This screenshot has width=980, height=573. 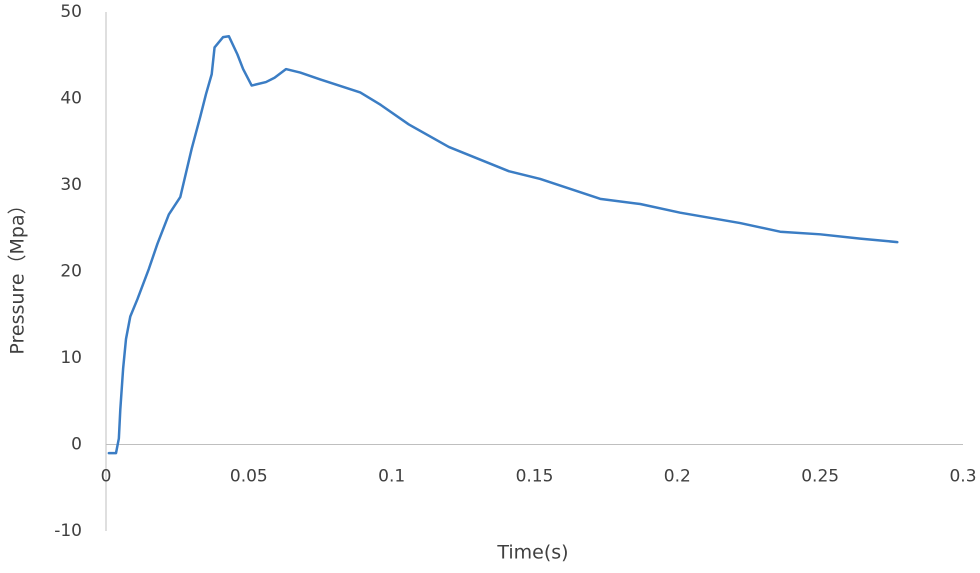 I want to click on y-tick-label: -10, so click(x=68, y=531).